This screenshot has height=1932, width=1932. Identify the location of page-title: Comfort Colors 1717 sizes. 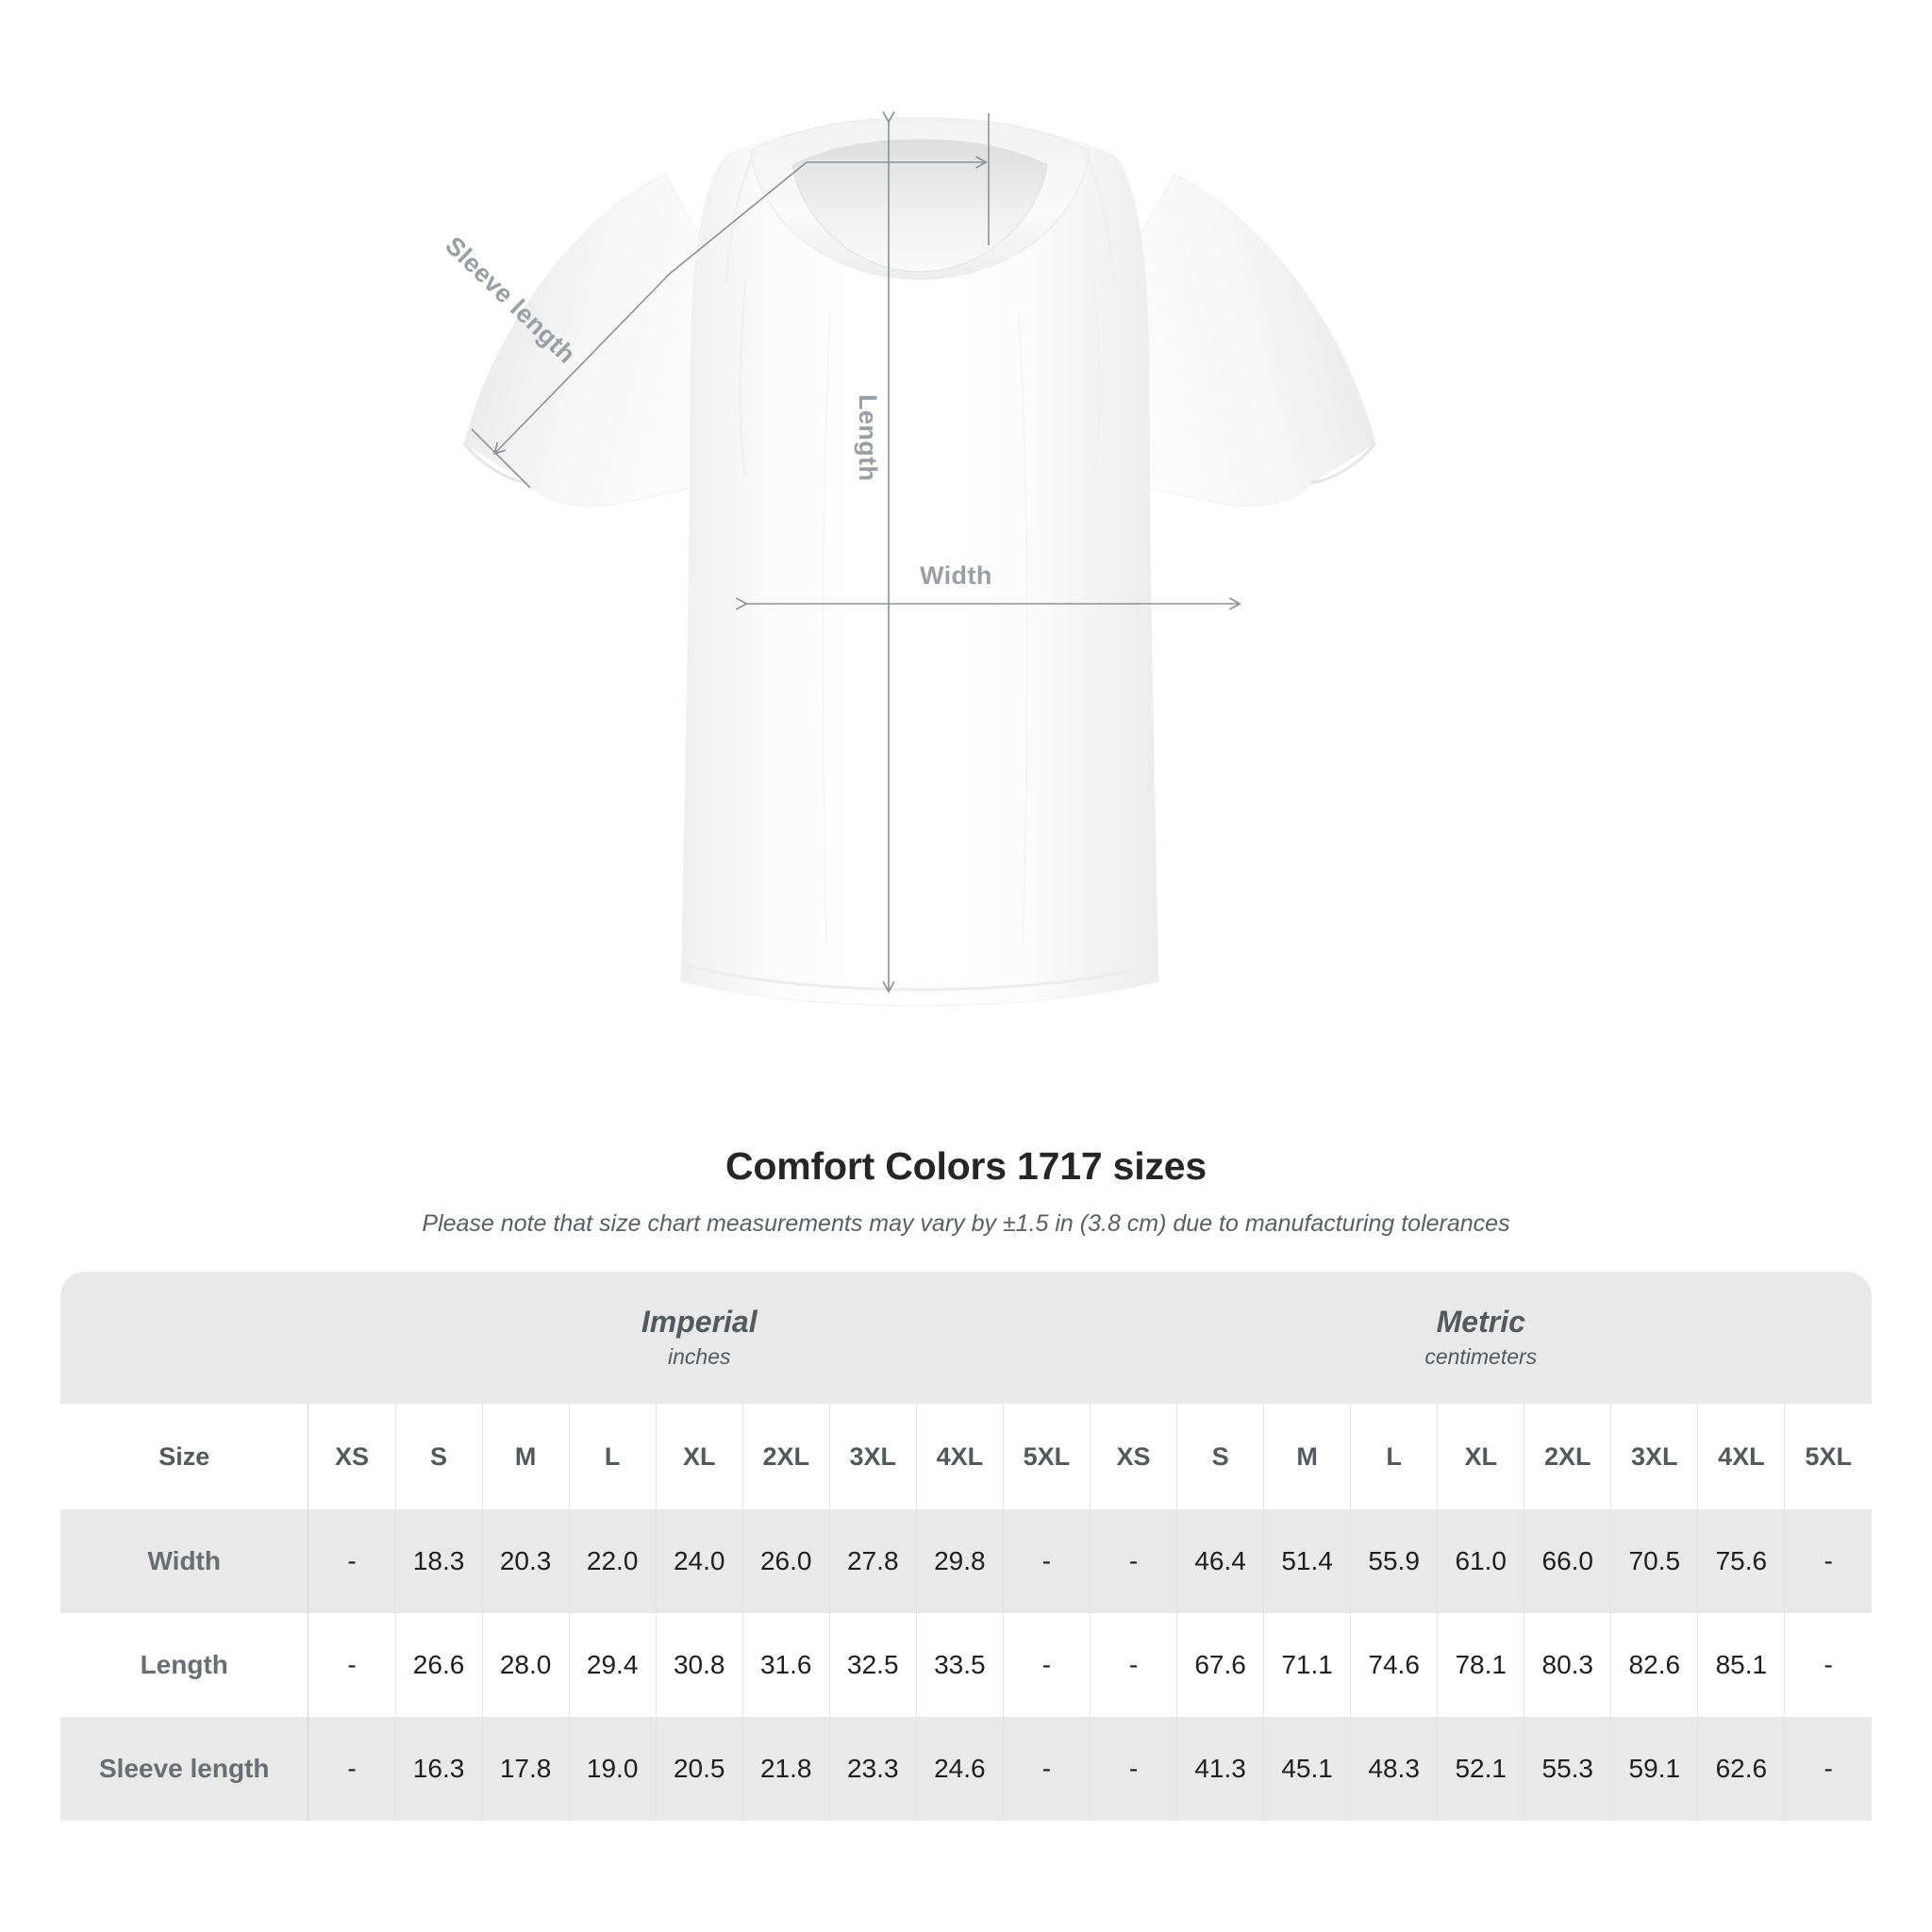
(966, 1166).